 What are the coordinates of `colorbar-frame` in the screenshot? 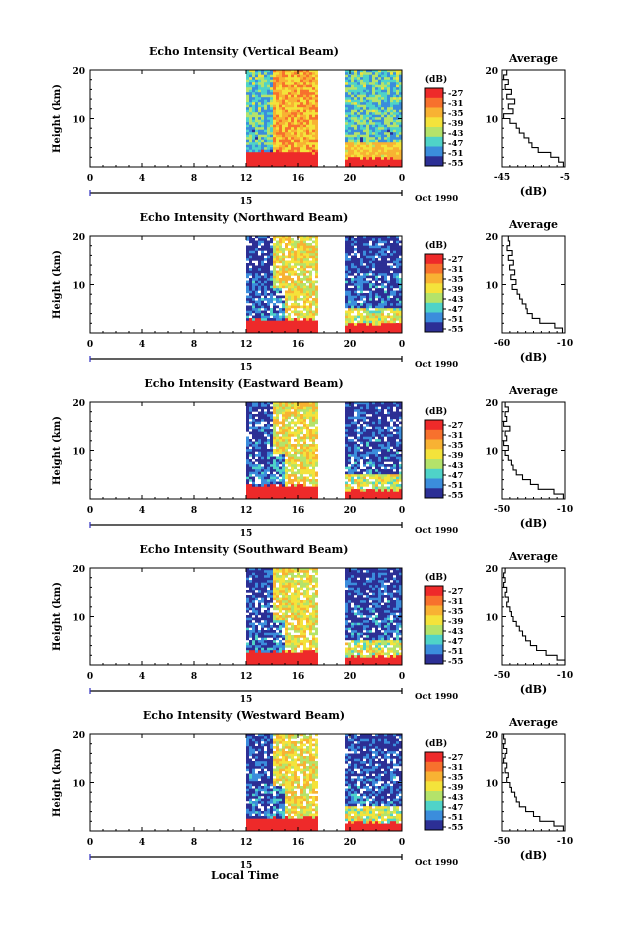 It's located at (434, 127).